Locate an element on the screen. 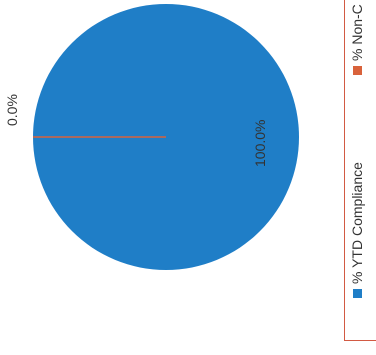 The height and width of the screenshot is (355, 376). legend is located at coordinates (360, 170).